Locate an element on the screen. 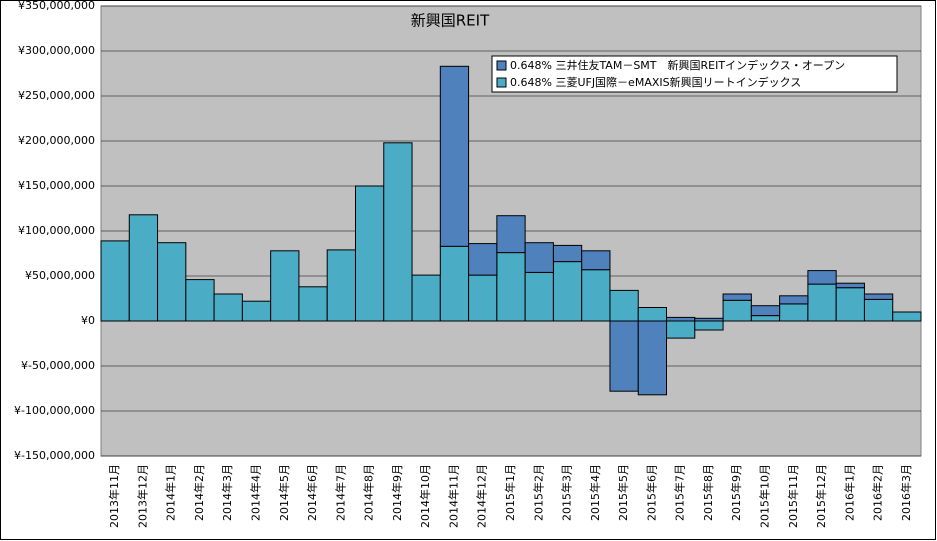 Image resolution: width=937 pixels, height=541 pixels. x-tick-label: 2015年9月 is located at coordinates (736, 492).